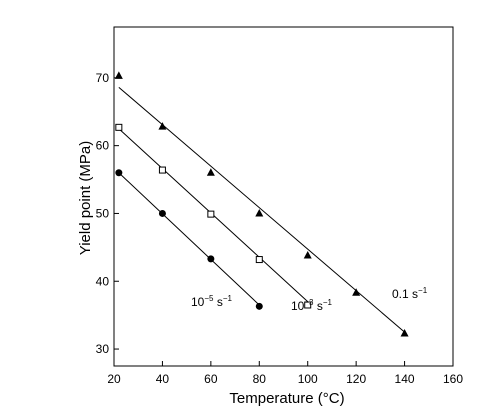 This screenshot has height=410, width=478. I want to click on x-tick-label-120: 120, so click(356, 379).